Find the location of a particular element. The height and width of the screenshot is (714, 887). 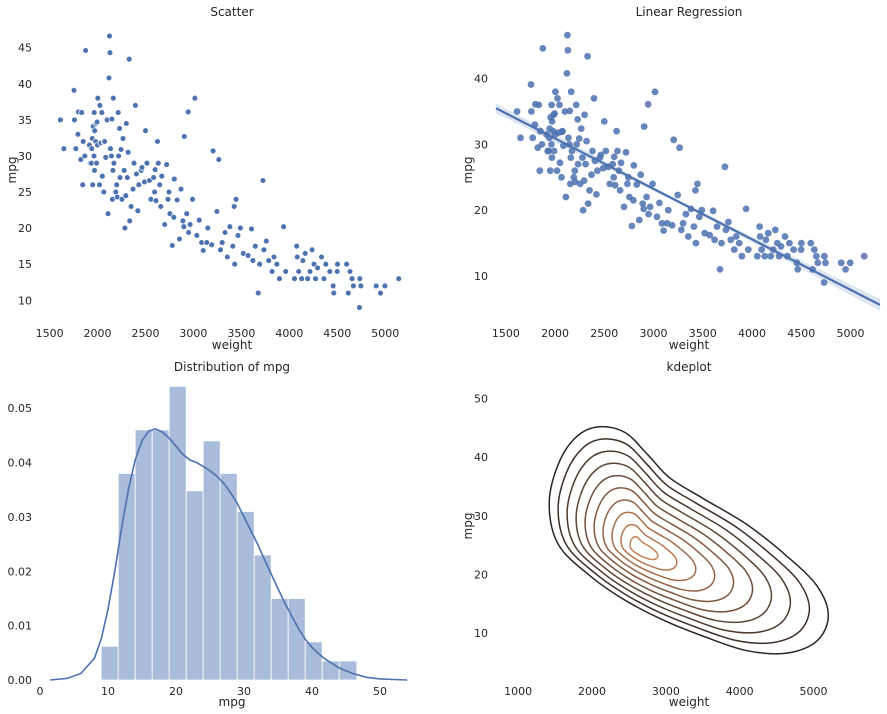

scatter-y-tick-label: 10 is located at coordinates (25, 300).